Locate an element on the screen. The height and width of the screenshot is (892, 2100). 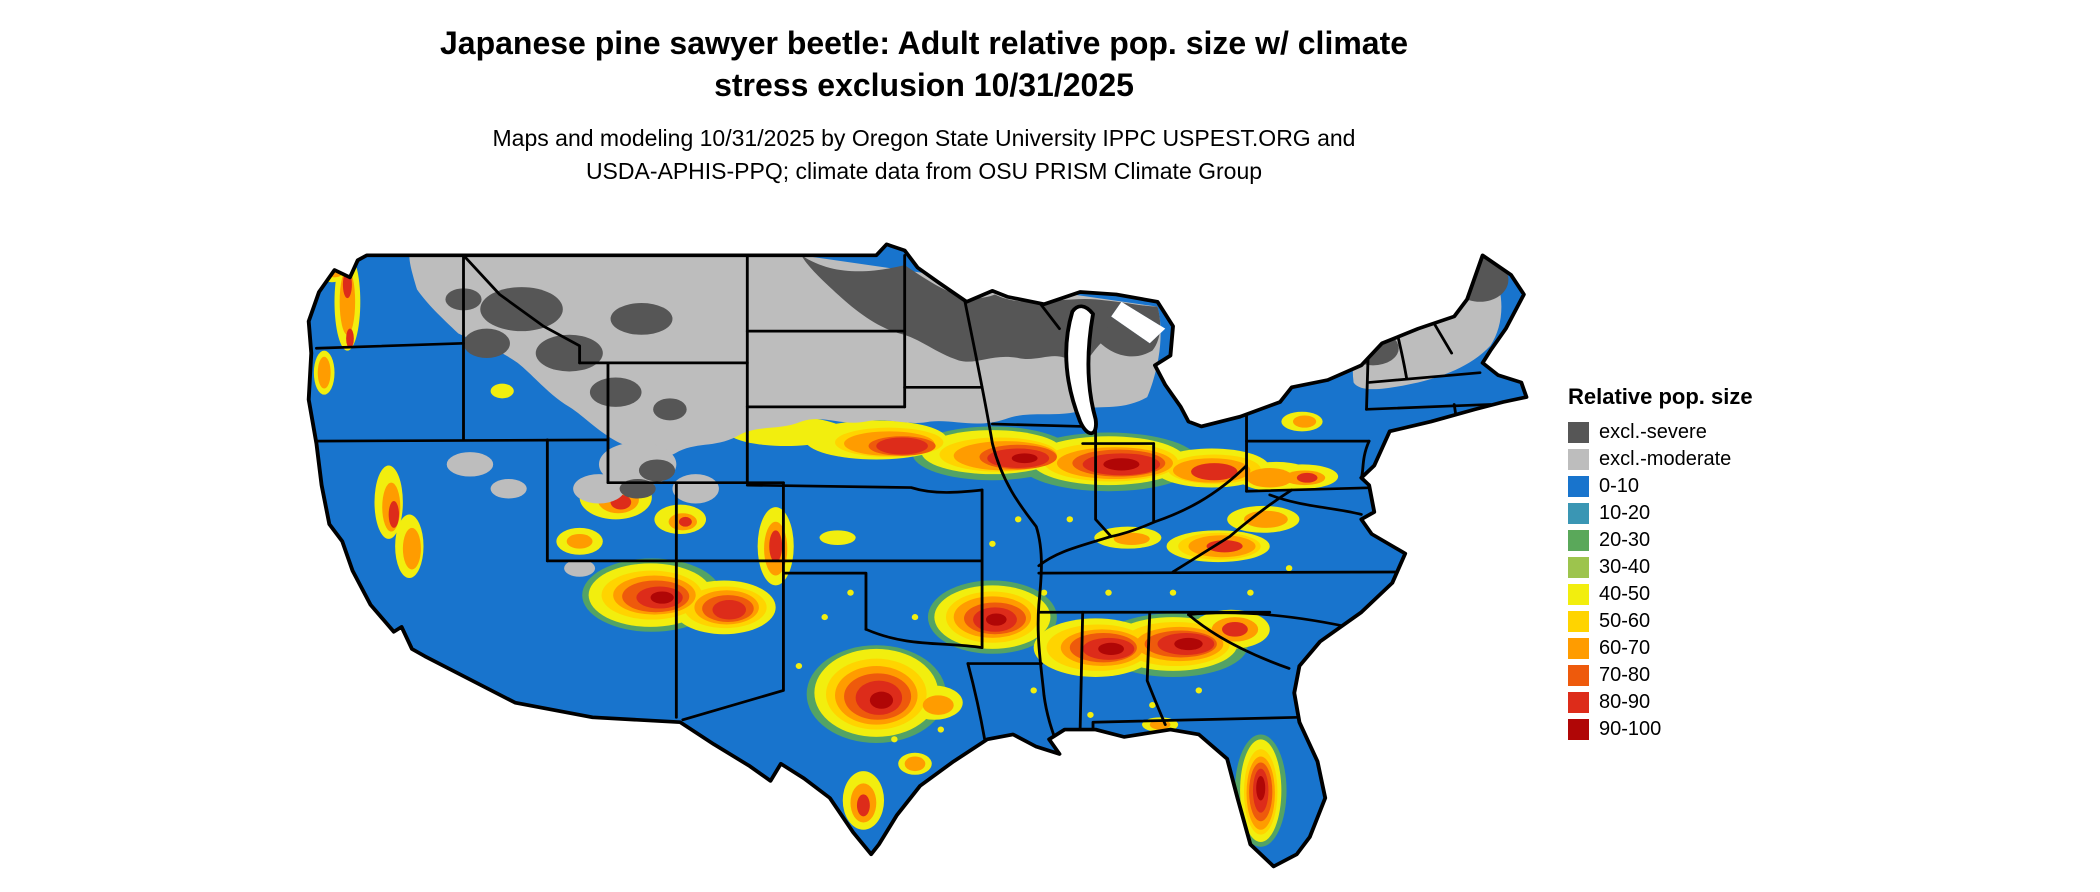
legend-item: 40-50 is located at coordinates (1733, 594).